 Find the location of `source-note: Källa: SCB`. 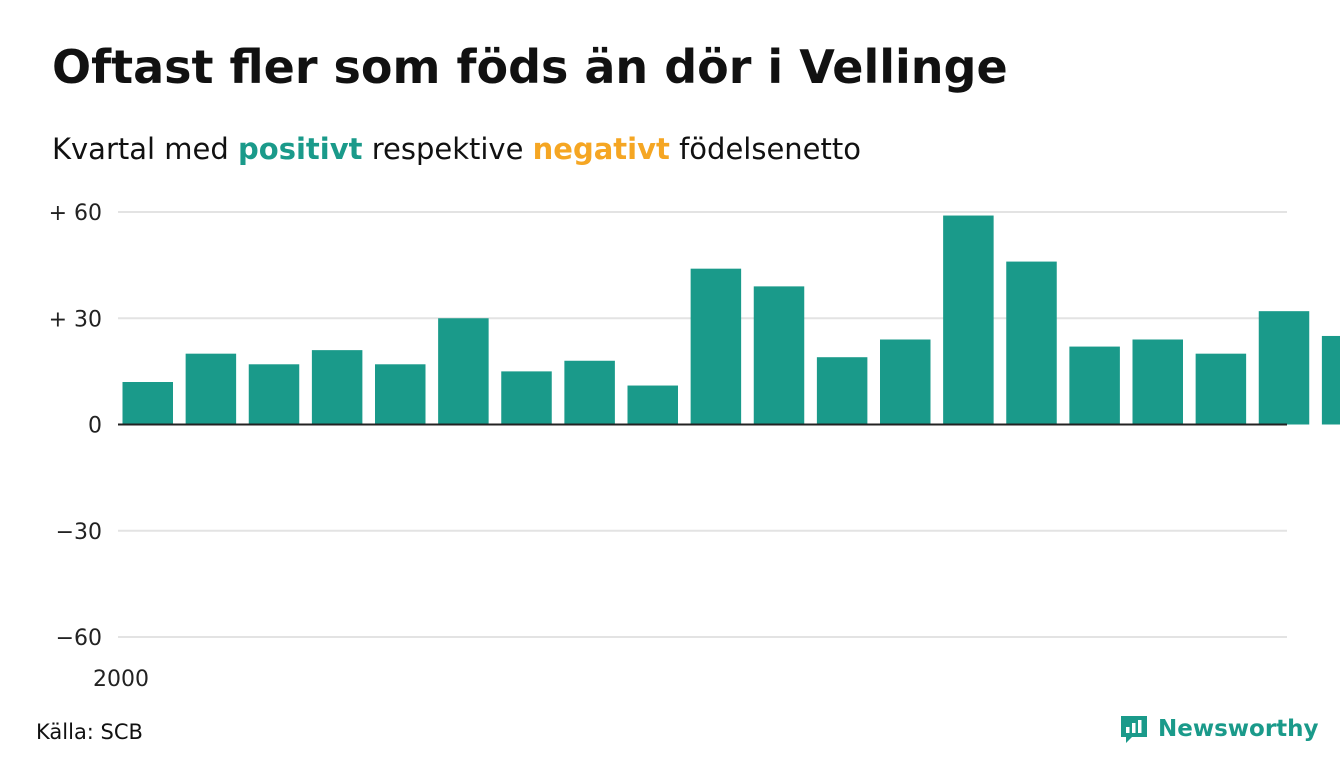

source-note: Källa: SCB is located at coordinates (89, 732).